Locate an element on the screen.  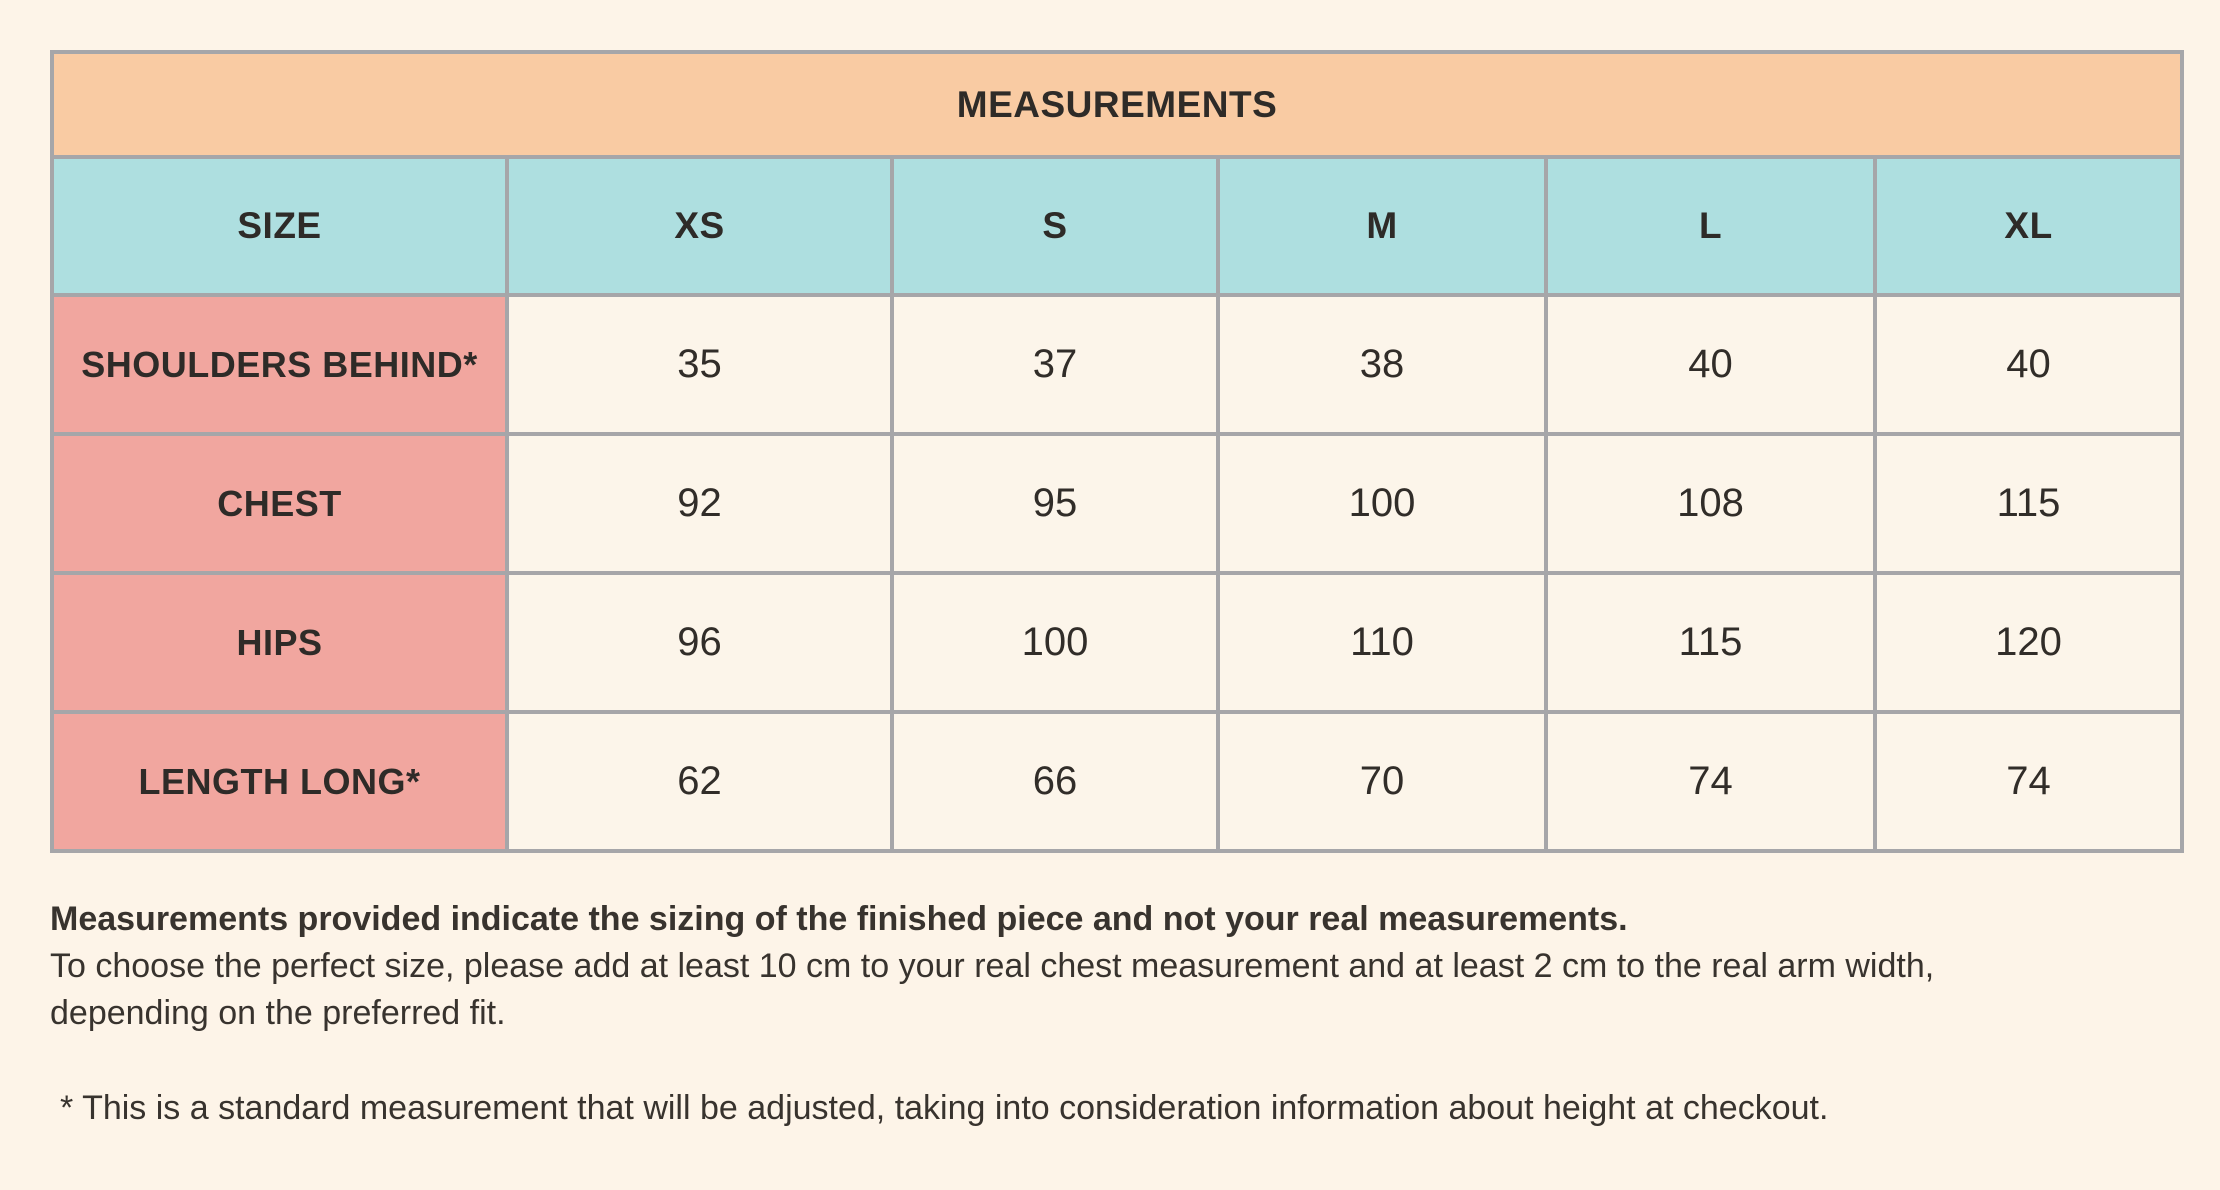
col-header-xs: XS is located at coordinates (699, 226).